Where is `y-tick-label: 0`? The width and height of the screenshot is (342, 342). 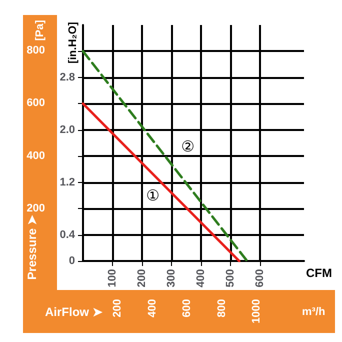 y-tick-label: 0 is located at coordinates (71, 261).